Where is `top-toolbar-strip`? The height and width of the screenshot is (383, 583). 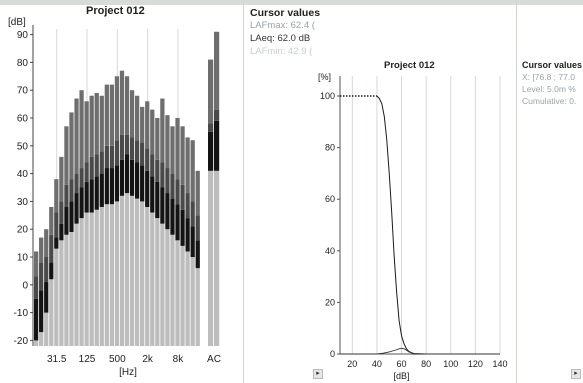 top-toolbar-strip is located at coordinates (291, 2).